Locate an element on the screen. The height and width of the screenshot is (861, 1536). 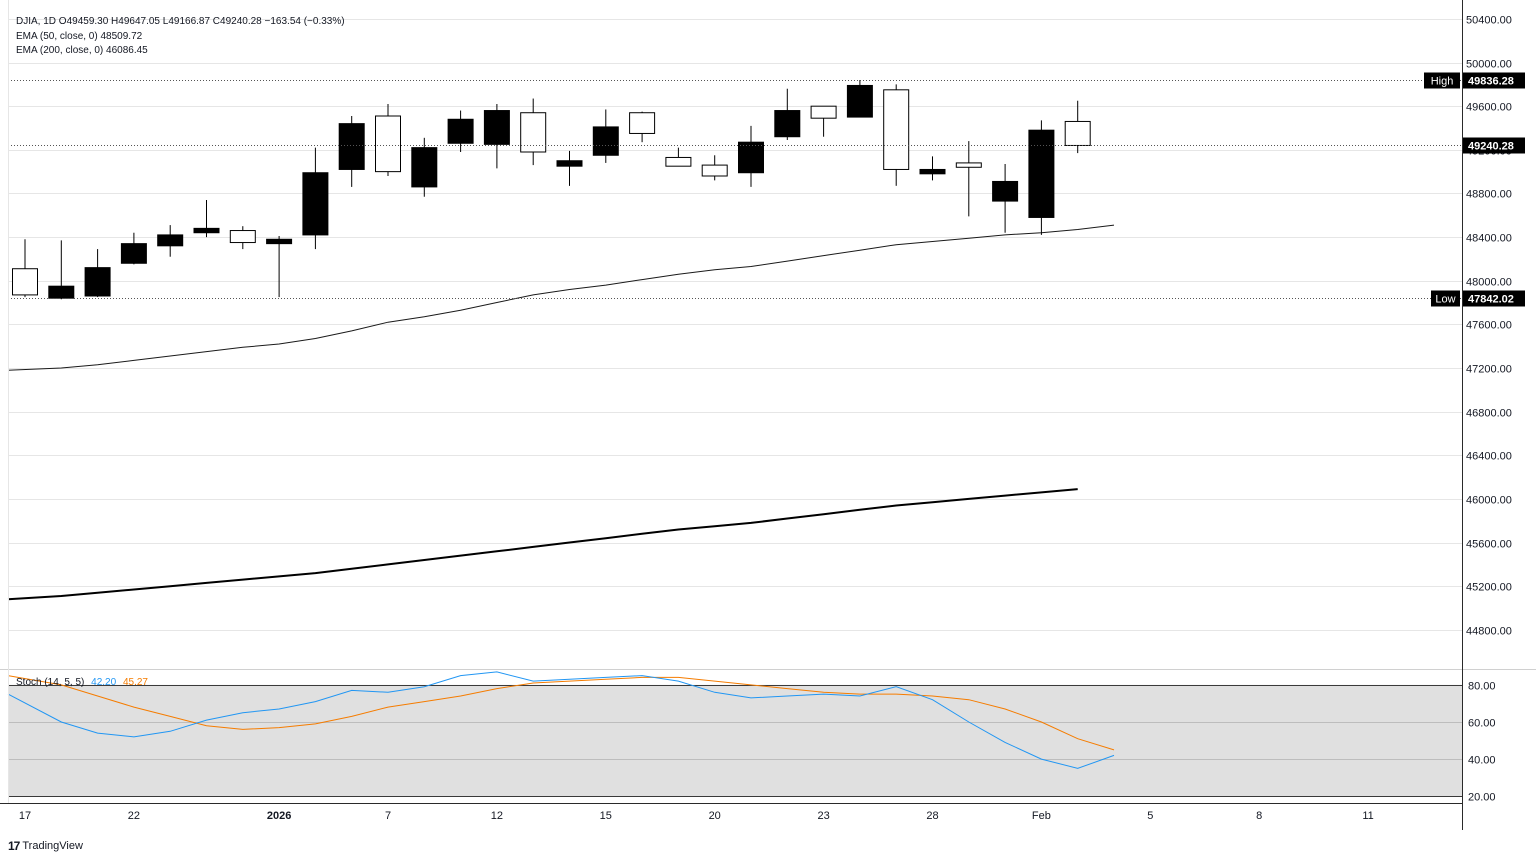
stoch-tick-label: 20.00 is located at coordinates (1482, 798).